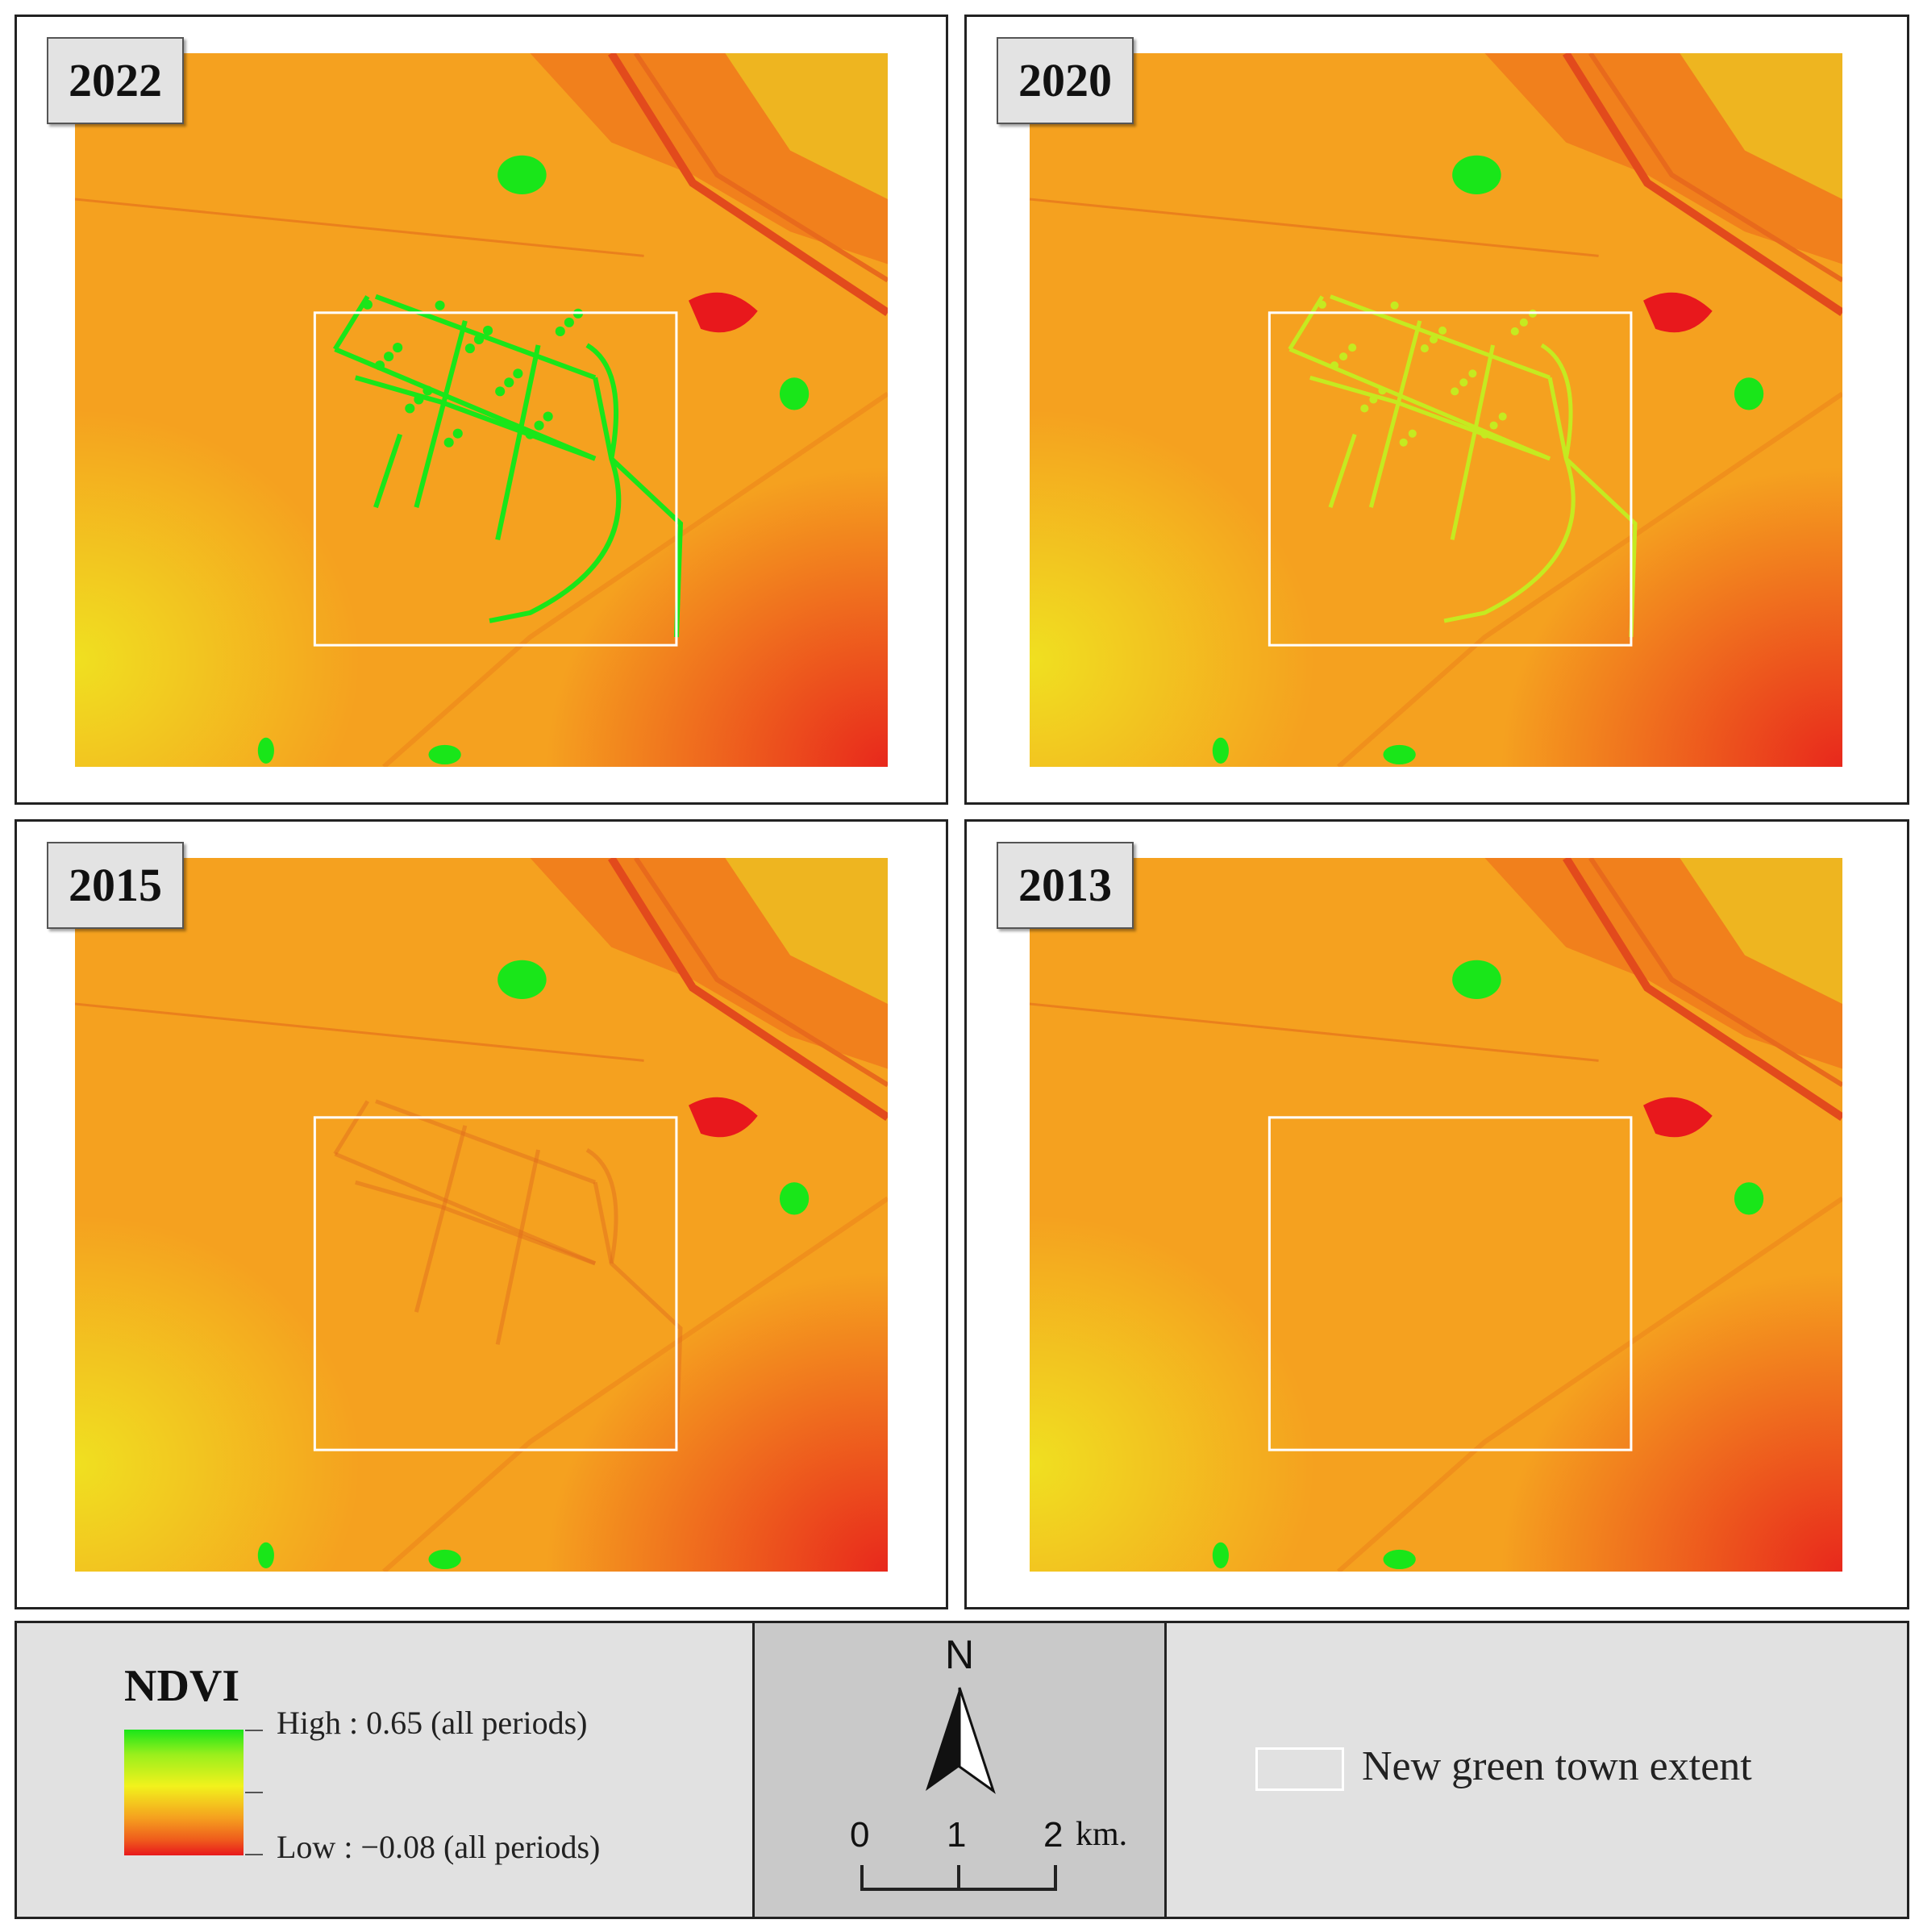 The height and width of the screenshot is (1932, 1919). Describe the element at coordinates (254, 1793) in the screenshot. I see `ramp-tick-mid` at that location.